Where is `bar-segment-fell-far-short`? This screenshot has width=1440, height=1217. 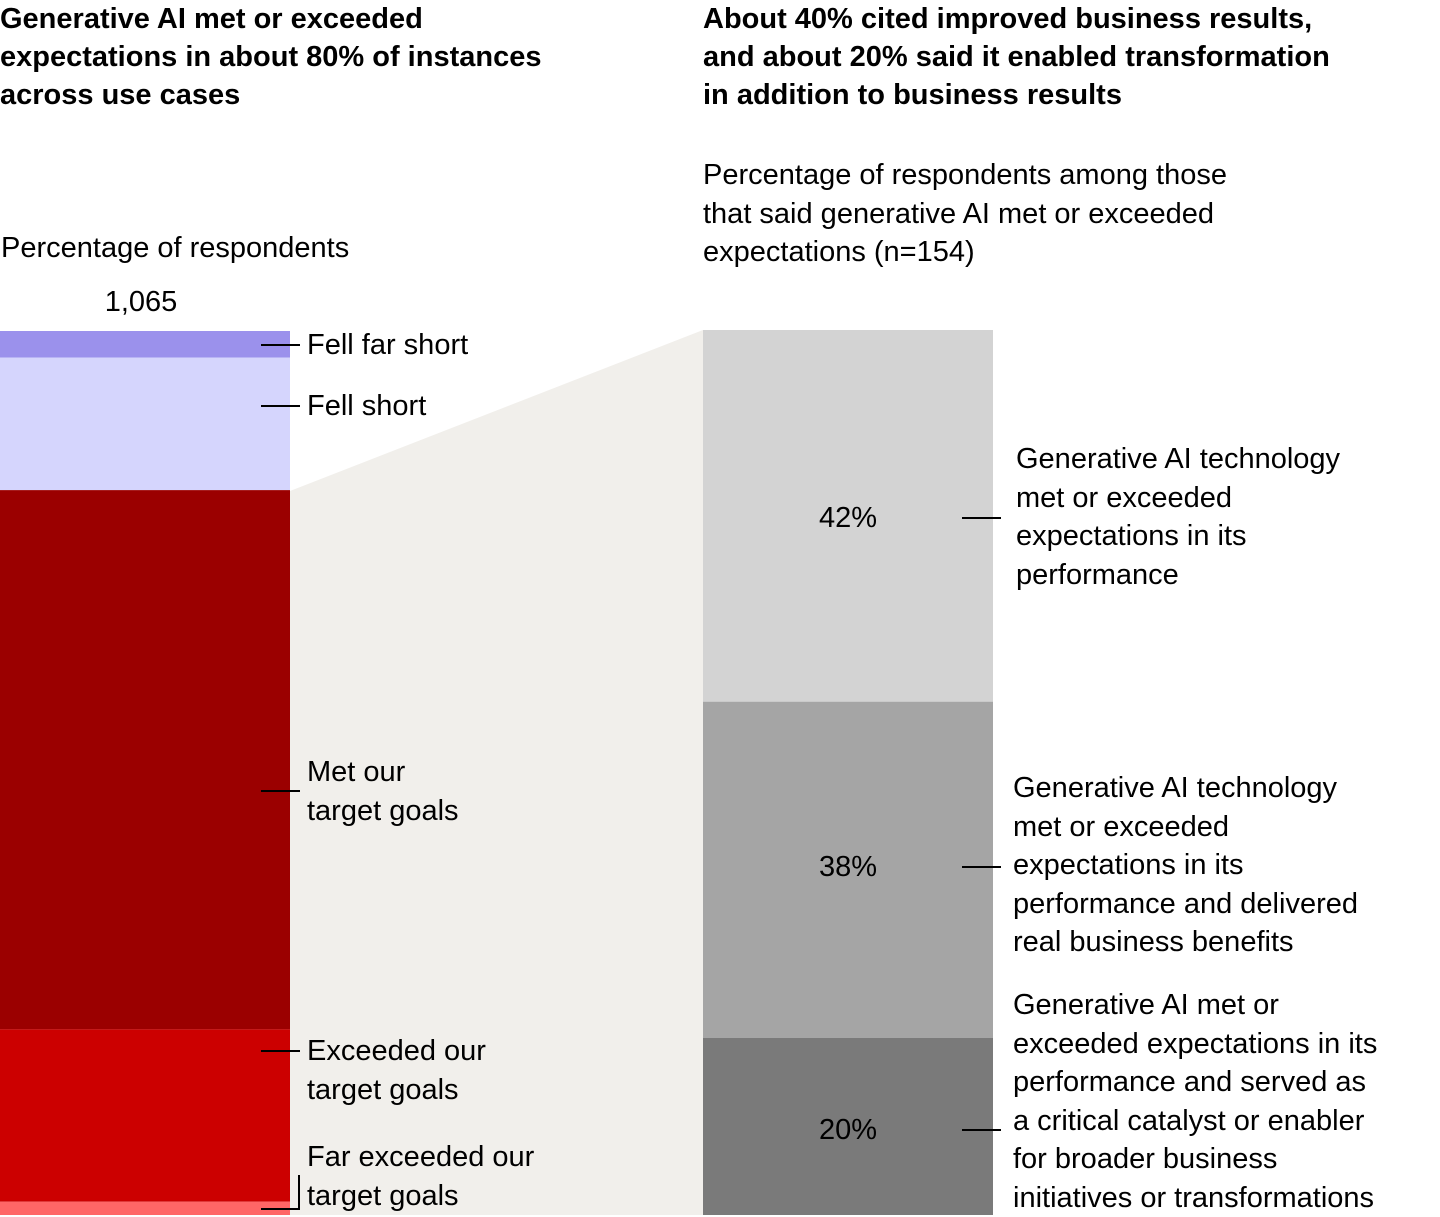 bar-segment-fell-far-short is located at coordinates (145, 344).